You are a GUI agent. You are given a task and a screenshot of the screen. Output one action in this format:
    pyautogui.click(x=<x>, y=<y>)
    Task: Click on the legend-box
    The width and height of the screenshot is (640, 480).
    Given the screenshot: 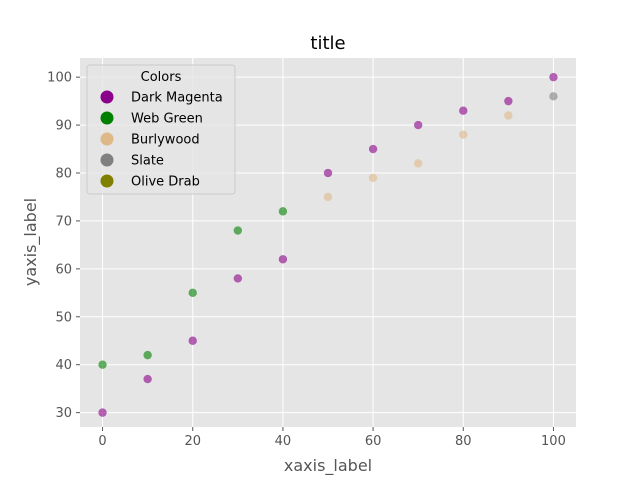 What is the action you would take?
    pyautogui.click(x=161, y=129)
    